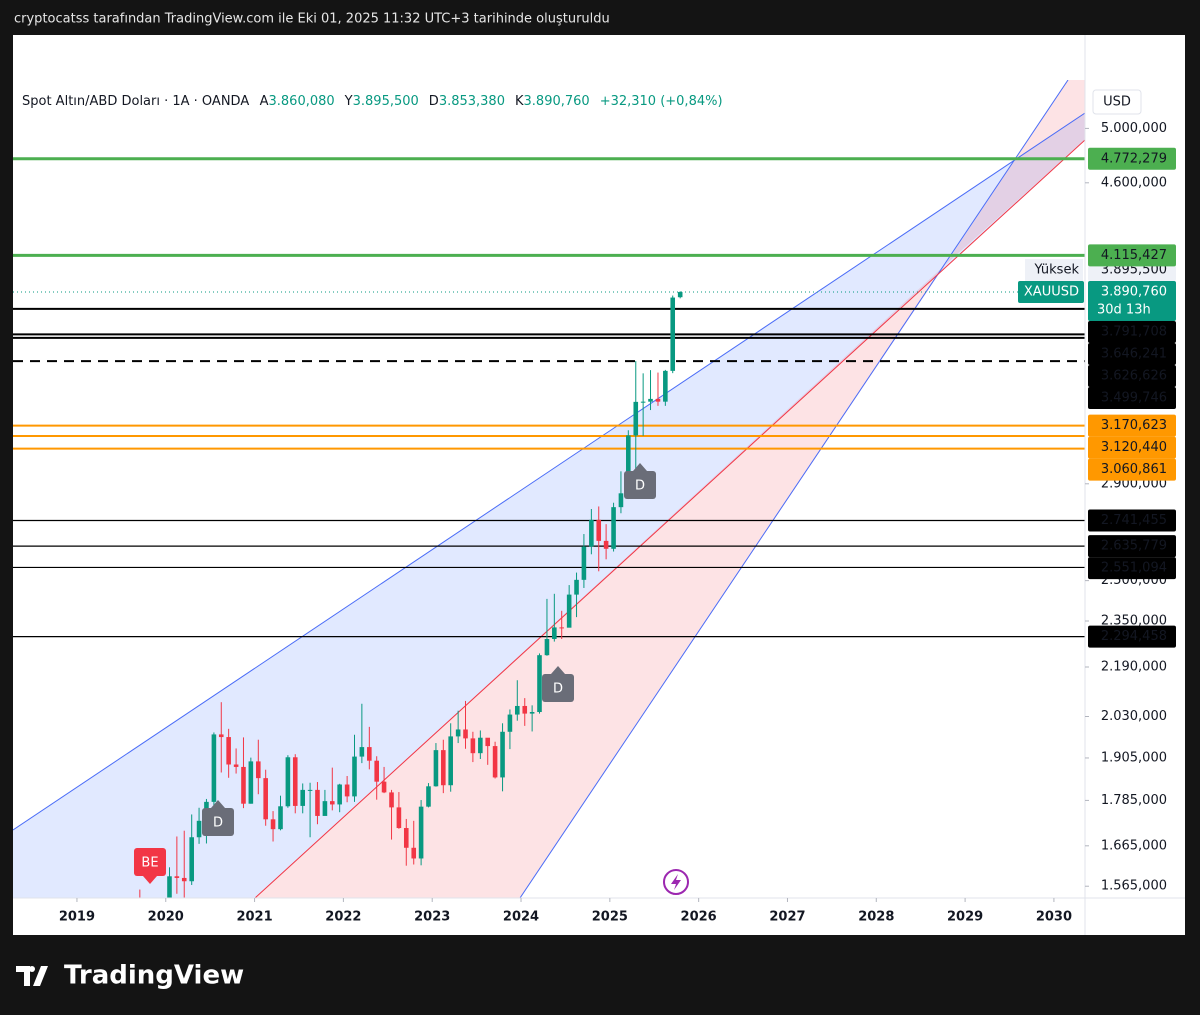 Image resolution: width=1200 pixels, height=1015 pixels. I want to click on x-tick-label: 2022, so click(343, 917).